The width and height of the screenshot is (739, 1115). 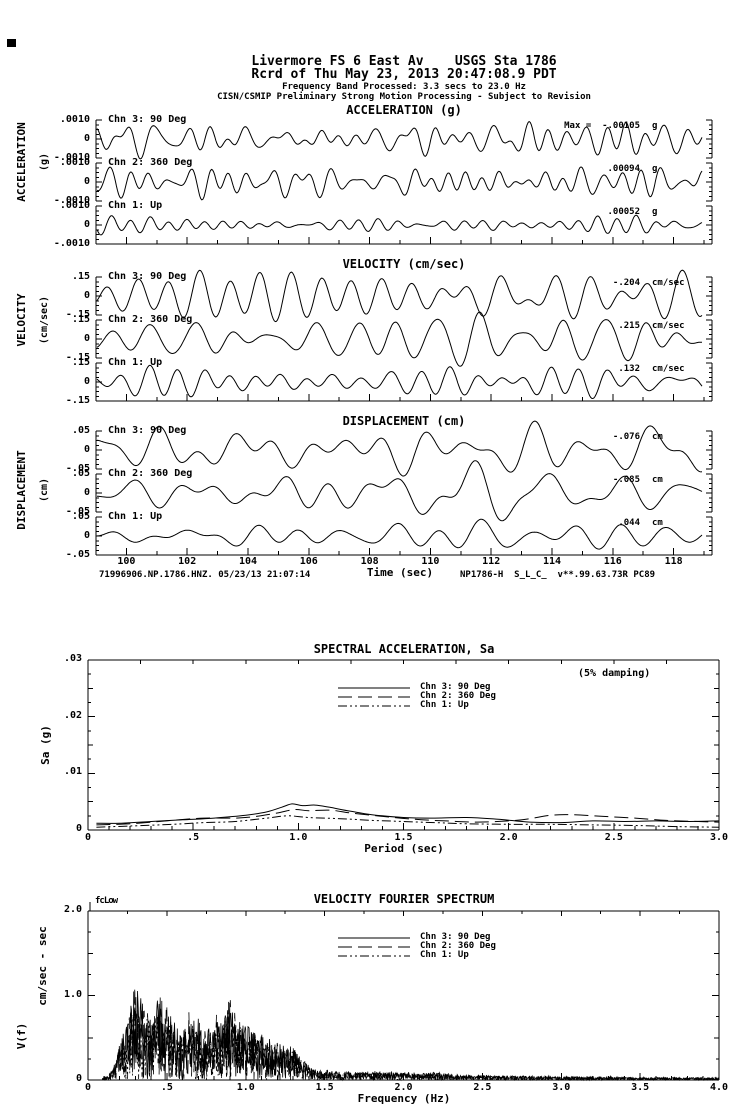 What do you see at coordinates (72, 715) in the screenshot?
I see `sa-tick-label: .02` at bounding box center [72, 715].